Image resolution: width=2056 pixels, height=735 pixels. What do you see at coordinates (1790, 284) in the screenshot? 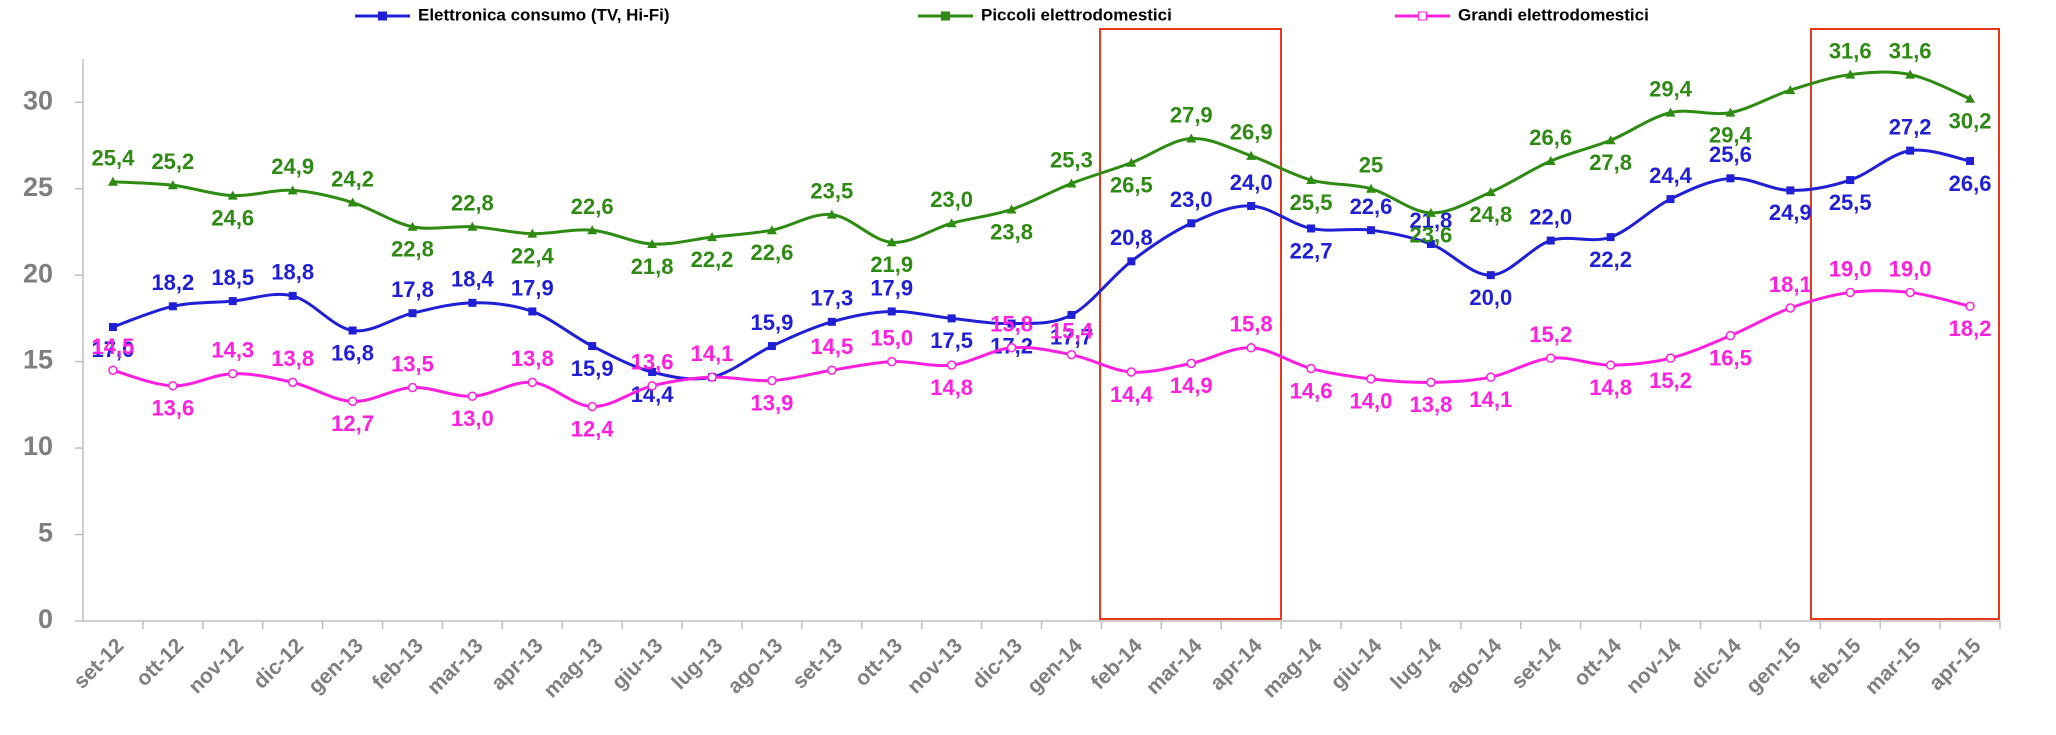
I see `data-label: 18,1` at bounding box center [1790, 284].